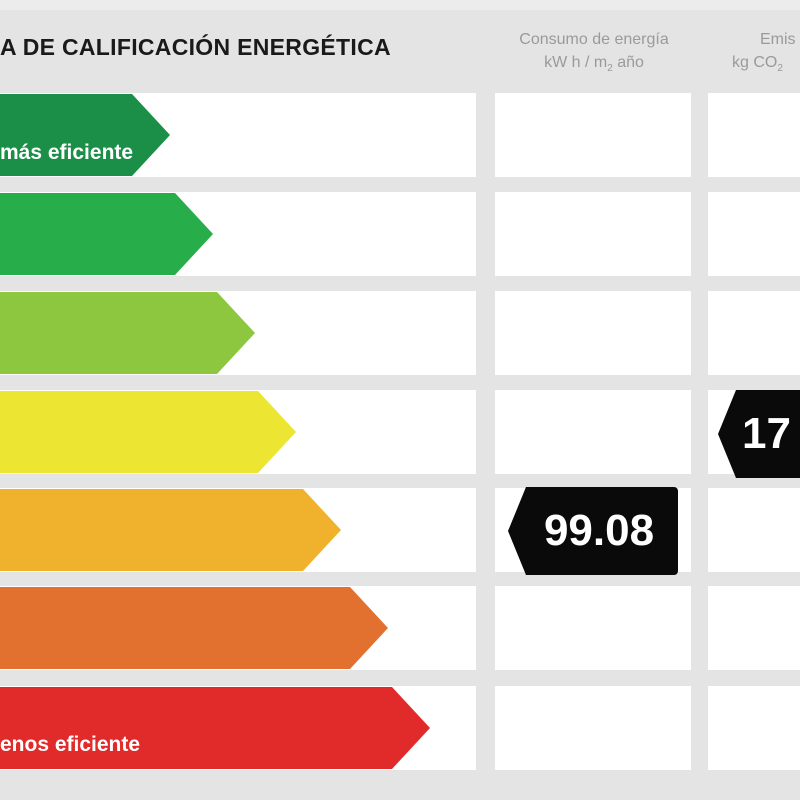  What do you see at coordinates (67, 152) in the screenshot?
I see `scale-top-label: más eficiente` at bounding box center [67, 152].